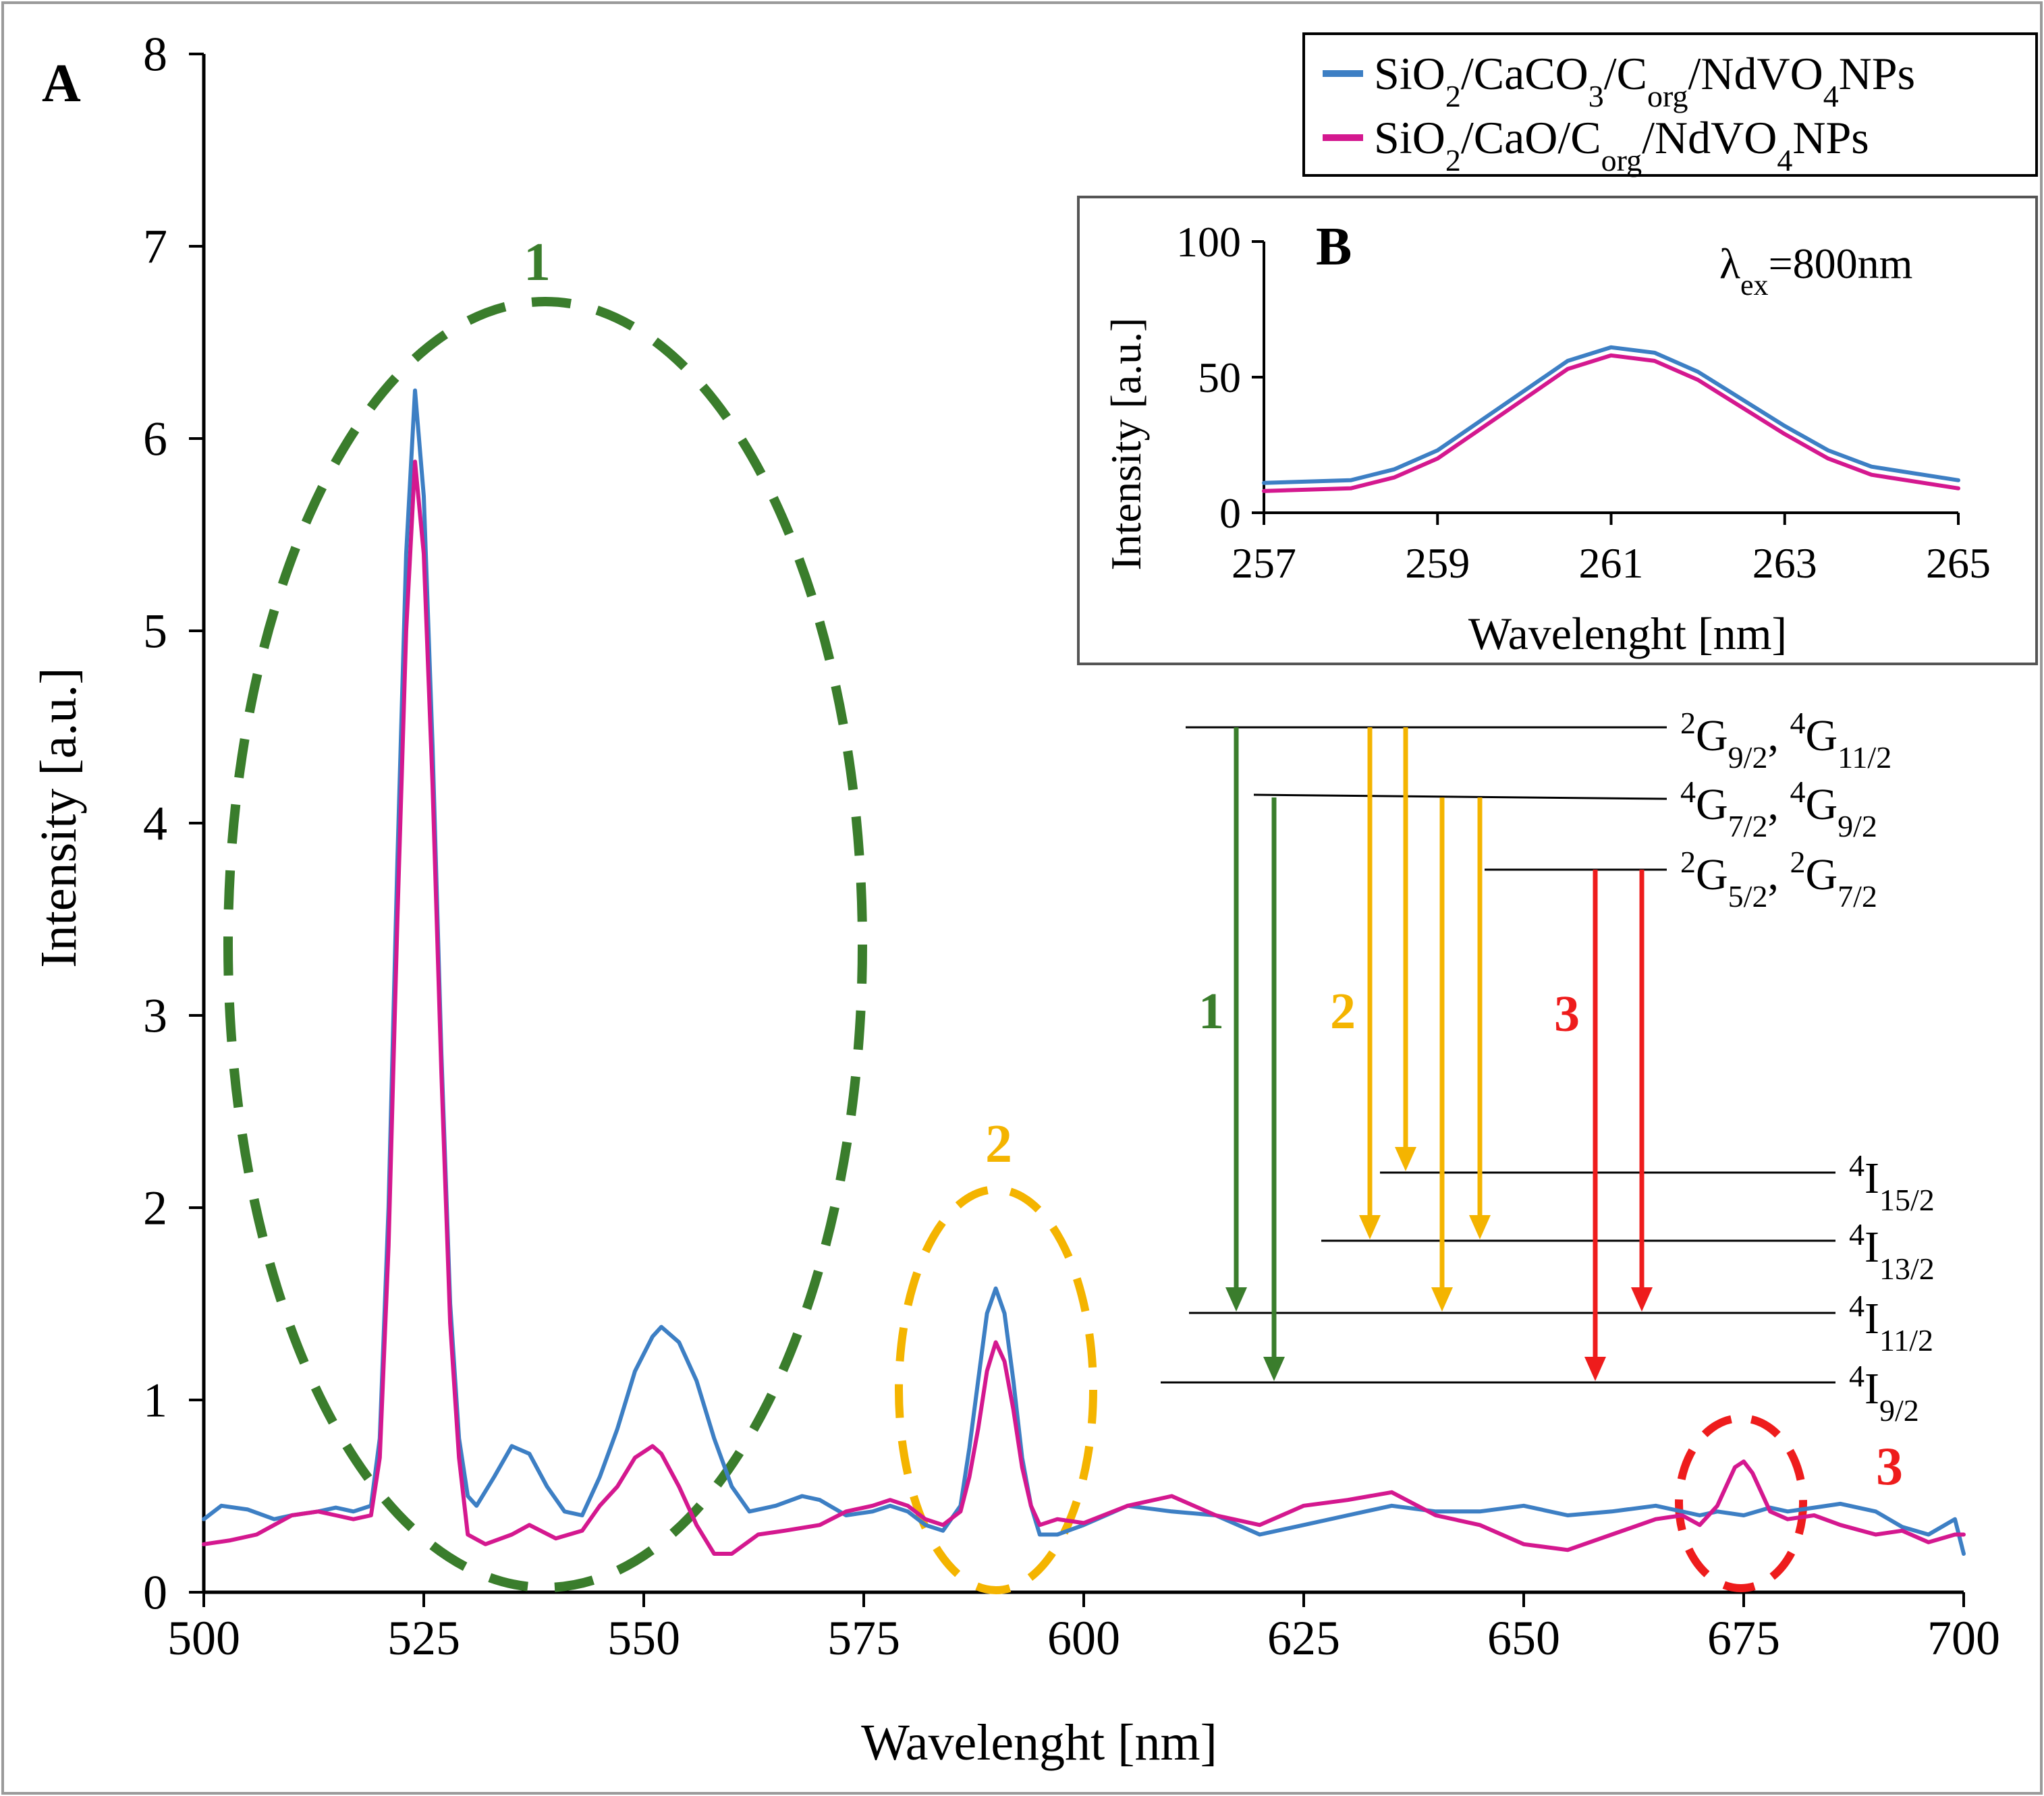  Describe the element at coordinates (424, 1638) in the screenshot. I see `x-tick-label: 525` at that location.